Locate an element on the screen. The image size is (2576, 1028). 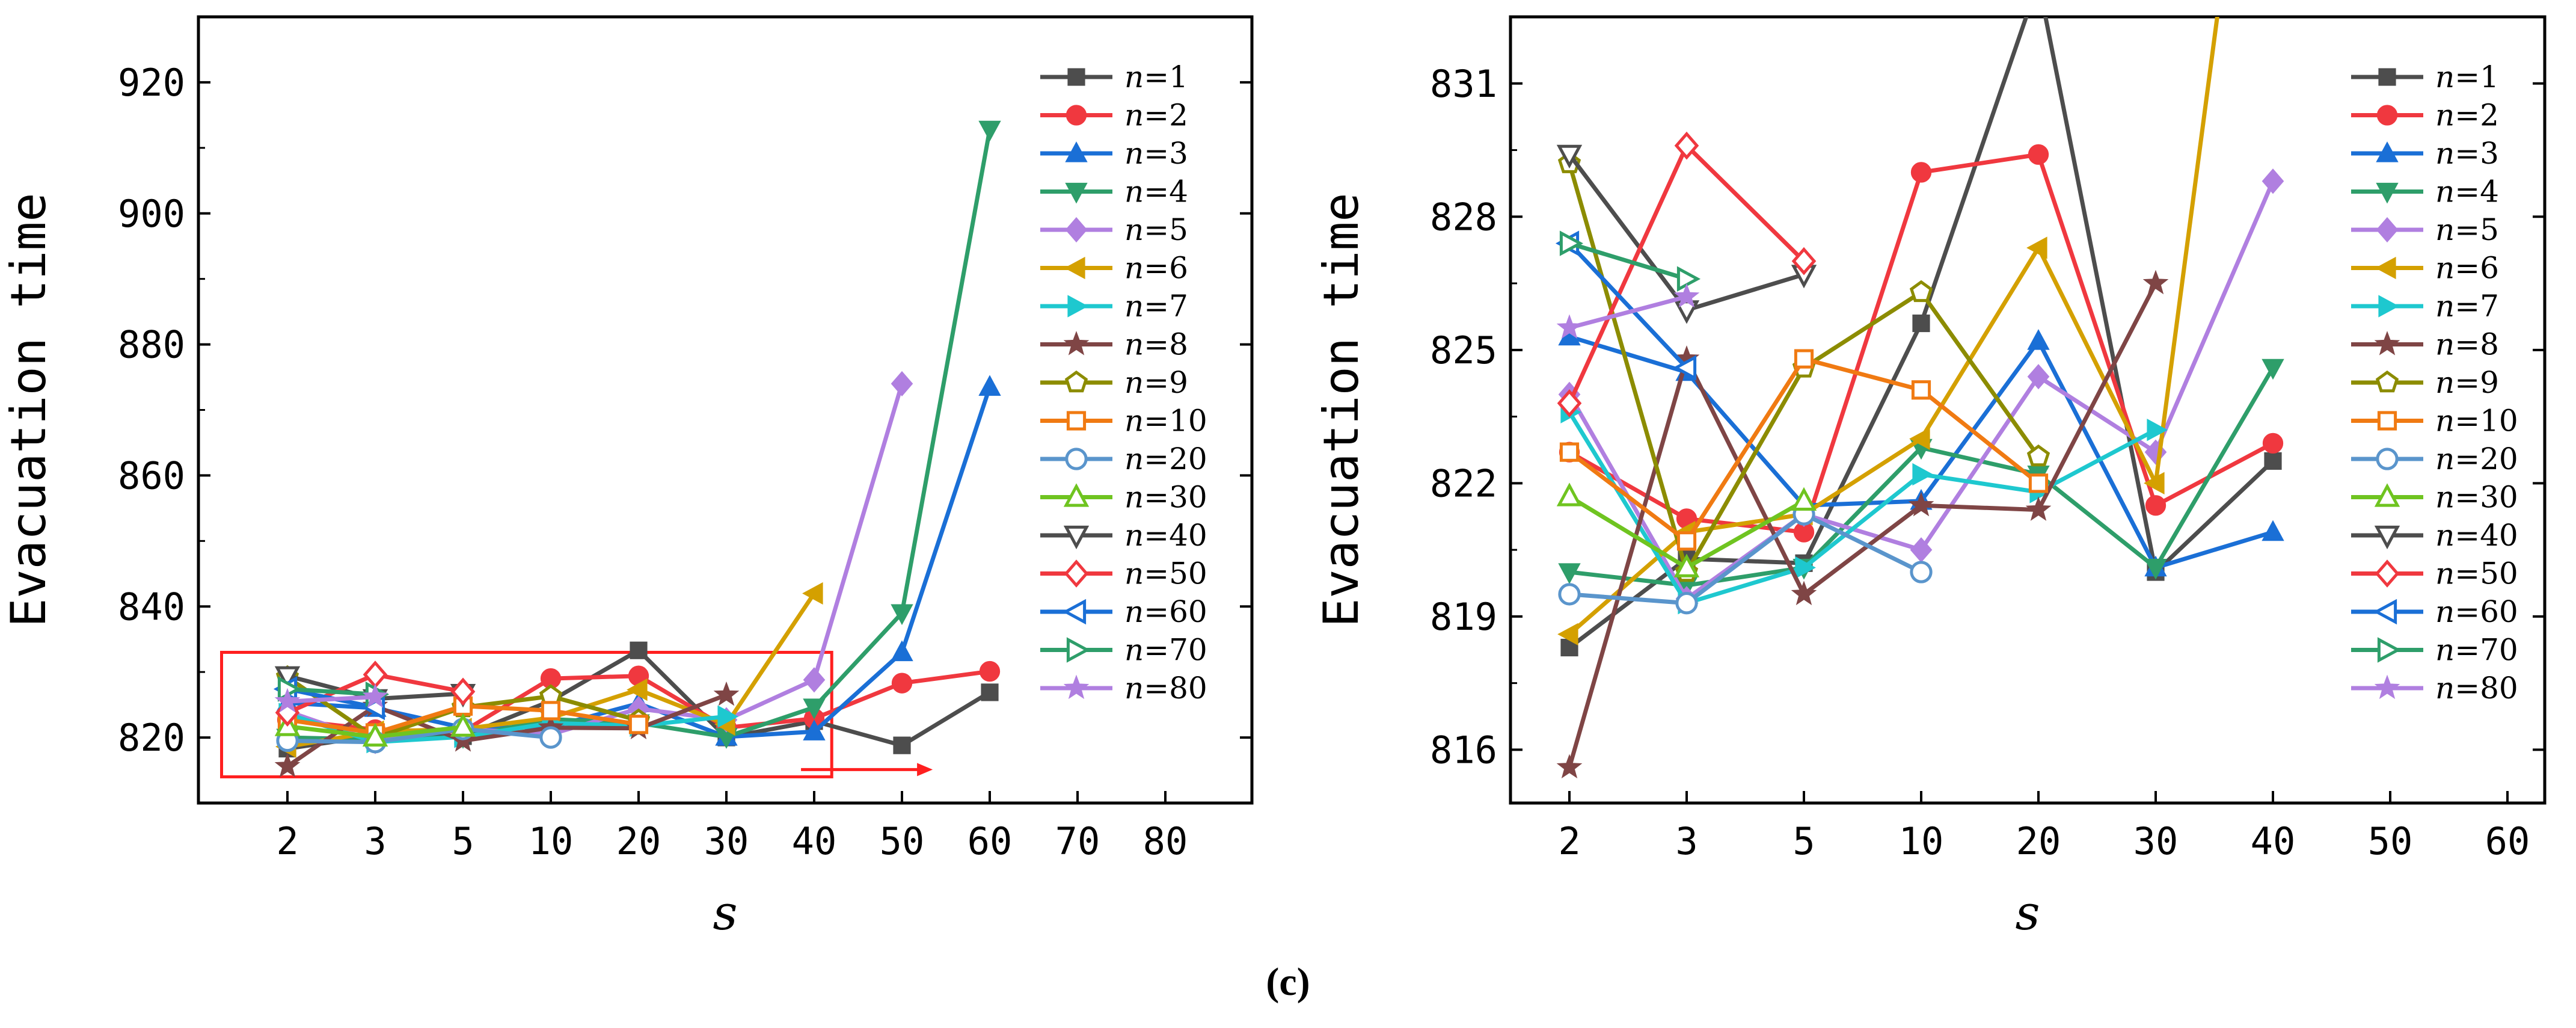
legend-marker-n=40 is located at coordinates (1076, 537).